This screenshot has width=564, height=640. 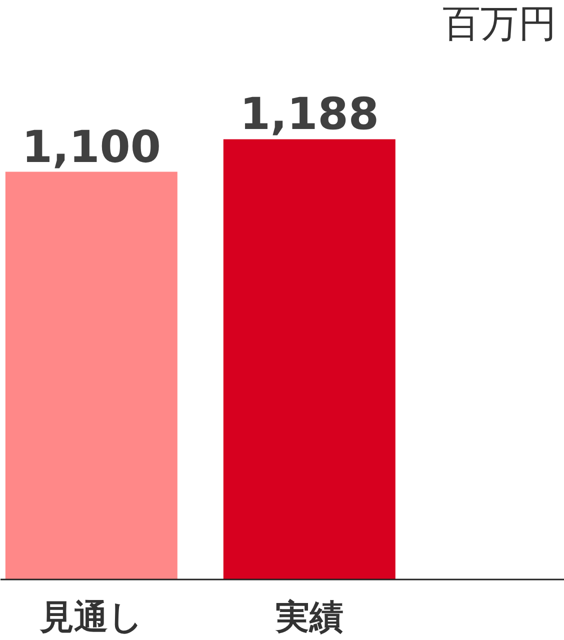 I want to click on data-label: 1,100, so click(x=92, y=147).